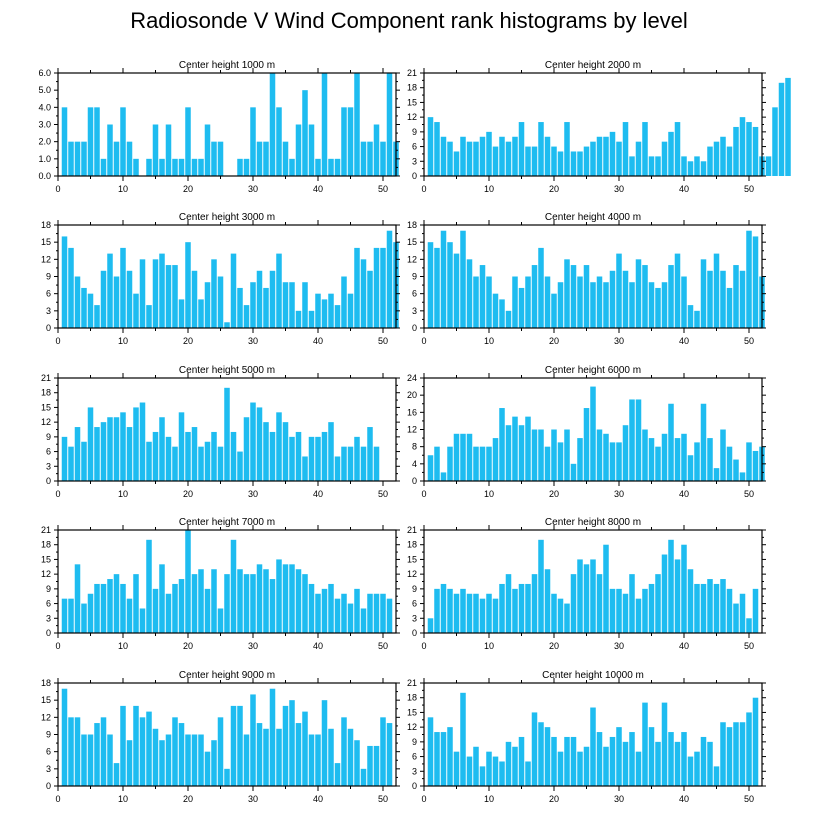 The image size is (818, 824). I want to click on y-tick-label: 9, so click(414, 589).